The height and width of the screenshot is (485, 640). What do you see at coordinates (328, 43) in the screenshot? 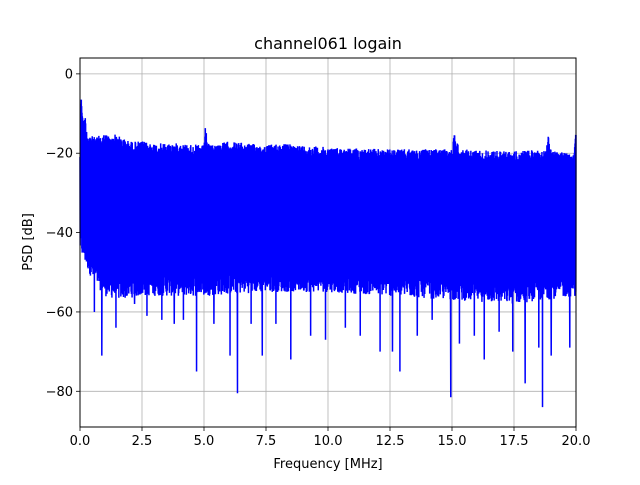
I see `chart-title: channel061 logain` at bounding box center [328, 43].